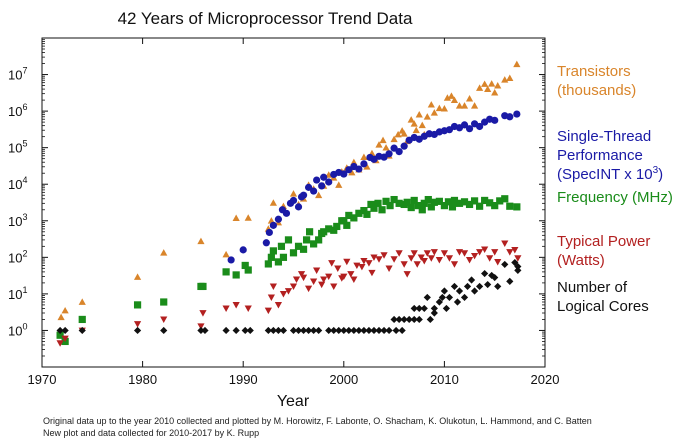  Describe the element at coordinates (343, 379) in the screenshot. I see `x-tick-label: 2000` at that location.